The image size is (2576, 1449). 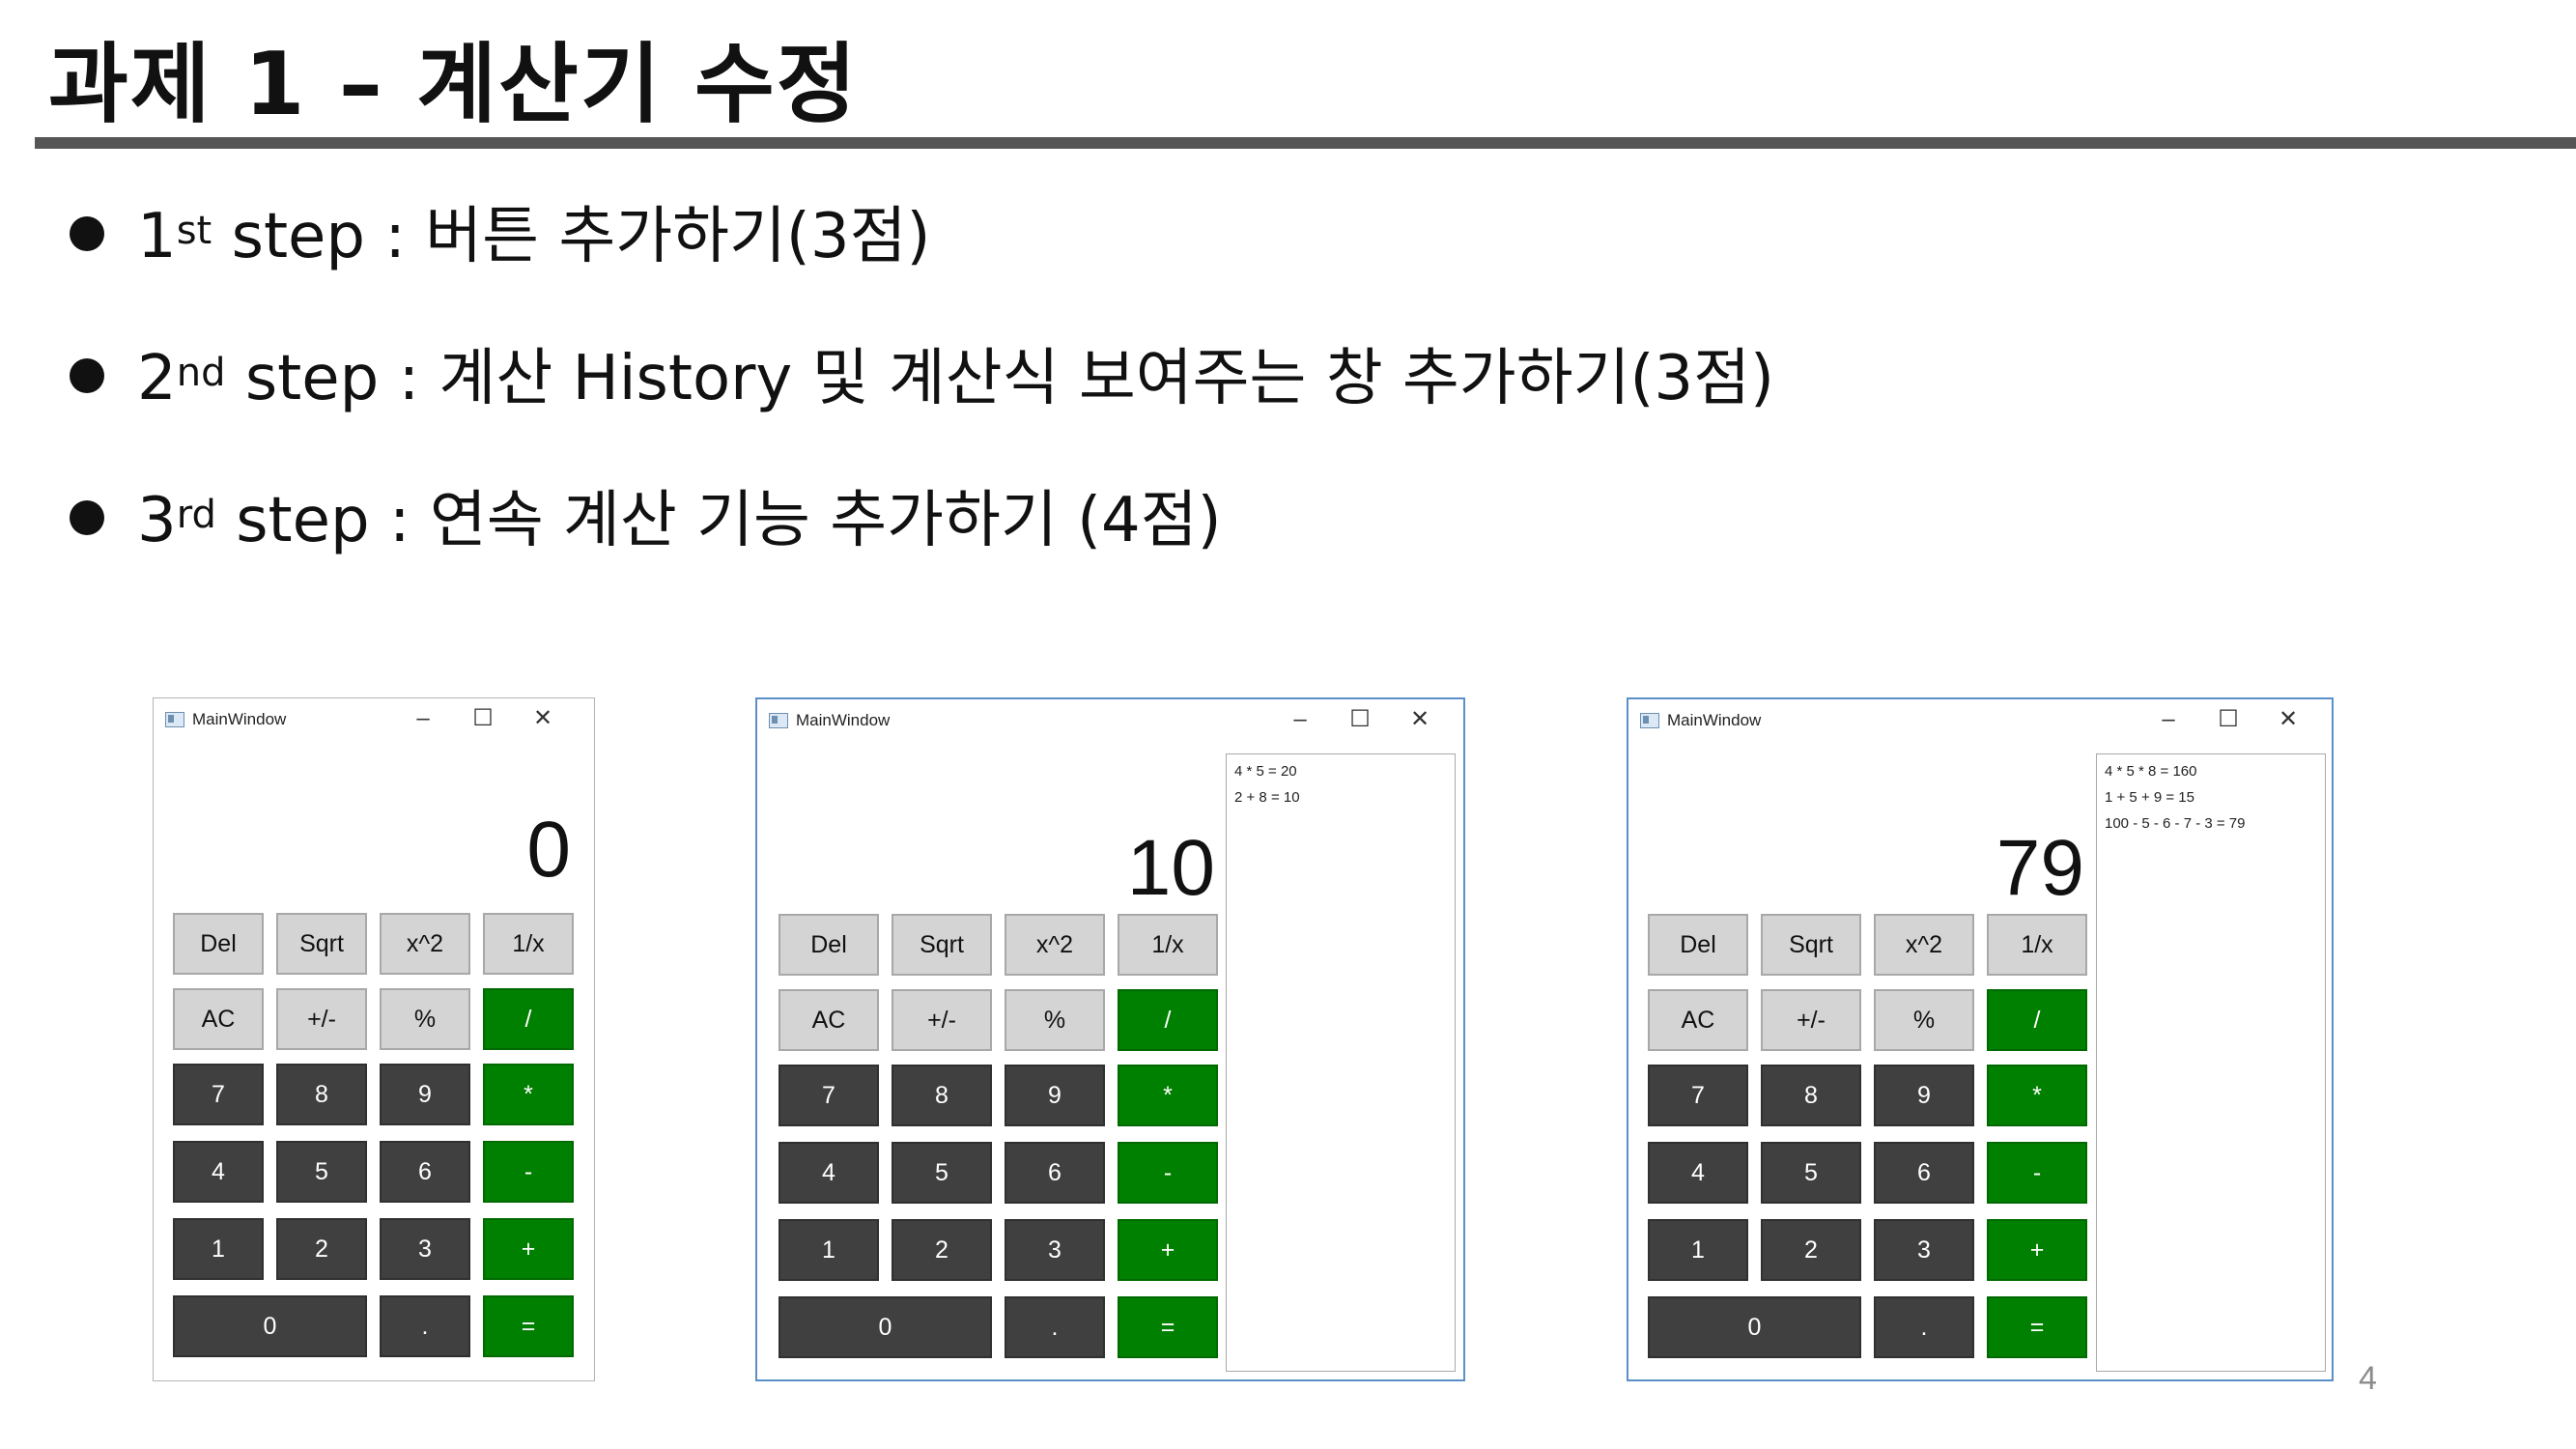 What do you see at coordinates (2040, 868) in the screenshot?
I see `calc-display: 79` at bounding box center [2040, 868].